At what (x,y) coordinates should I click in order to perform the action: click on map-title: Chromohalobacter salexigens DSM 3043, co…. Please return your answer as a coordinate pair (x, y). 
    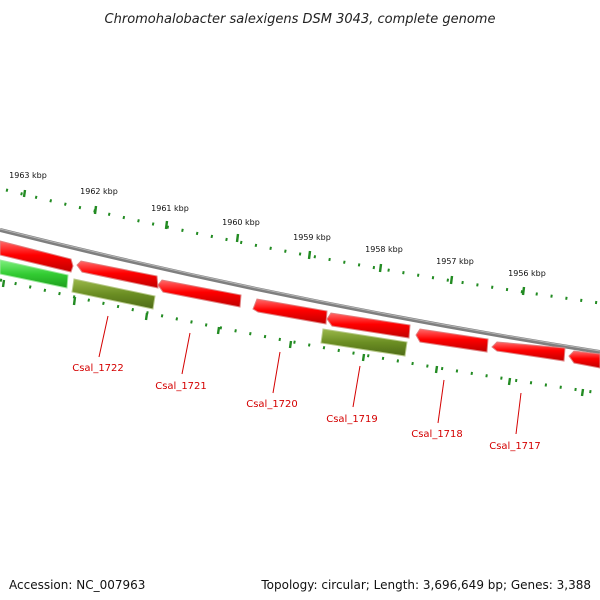
    Looking at the image, I should click on (300, 19).